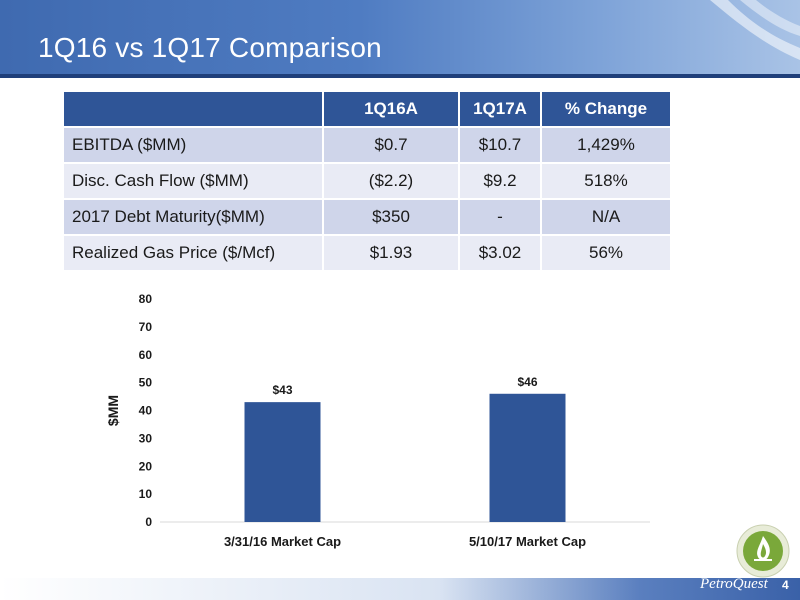  I want to click on table-header-cell: 1Q17A, so click(500, 109).